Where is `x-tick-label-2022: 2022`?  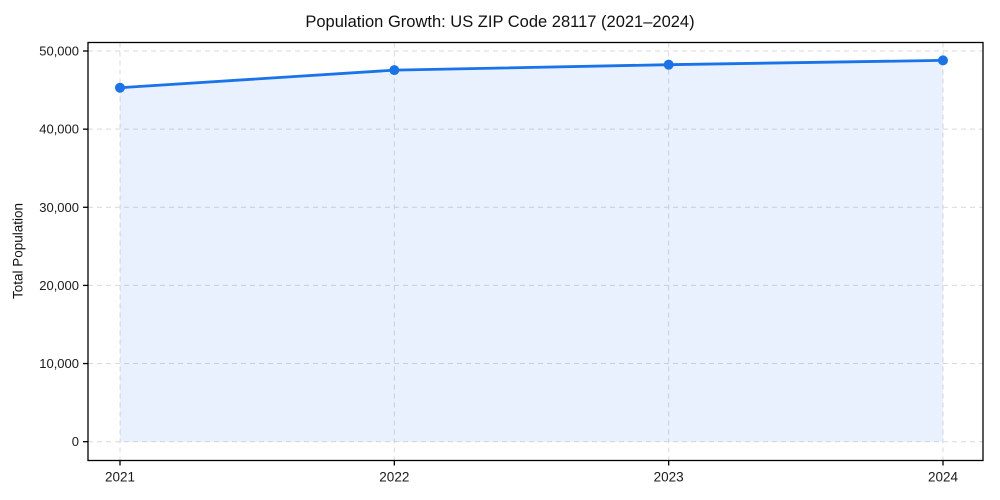
x-tick-label-2022: 2022 is located at coordinates (394, 477).